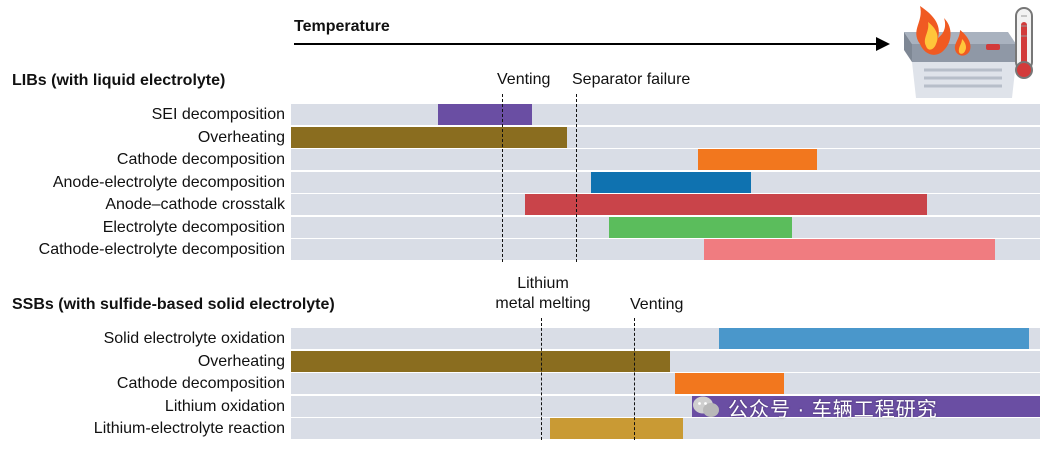 The height and width of the screenshot is (450, 1061). I want to click on wechat-icon, so click(706, 406).